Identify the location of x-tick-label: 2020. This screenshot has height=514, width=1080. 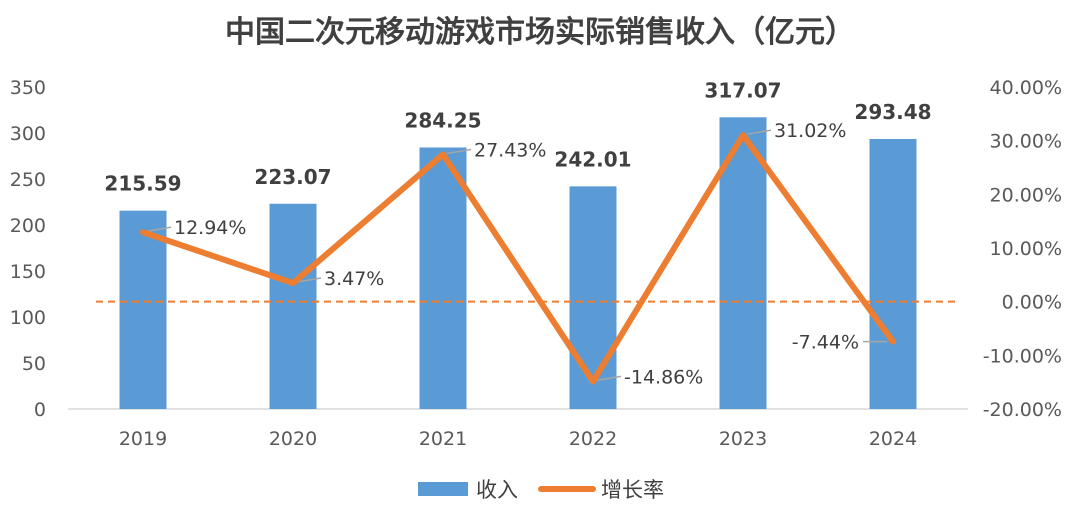
(293, 439).